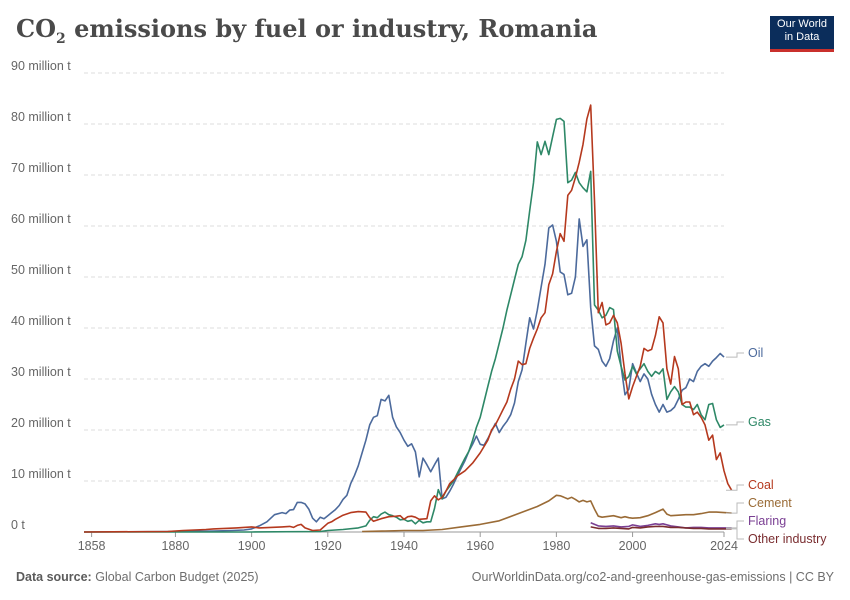 The width and height of the screenshot is (850, 600). What do you see at coordinates (41, 270) in the screenshot?
I see `y-tick-label: 50 million t` at bounding box center [41, 270].